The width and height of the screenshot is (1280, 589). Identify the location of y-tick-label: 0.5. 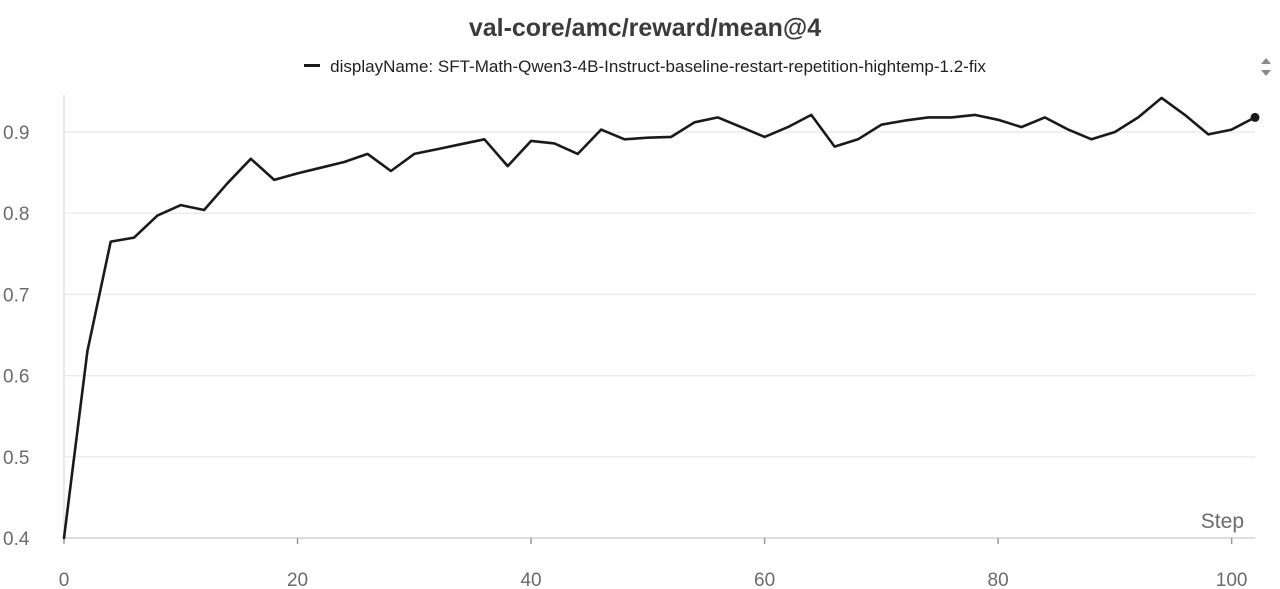
(16, 458).